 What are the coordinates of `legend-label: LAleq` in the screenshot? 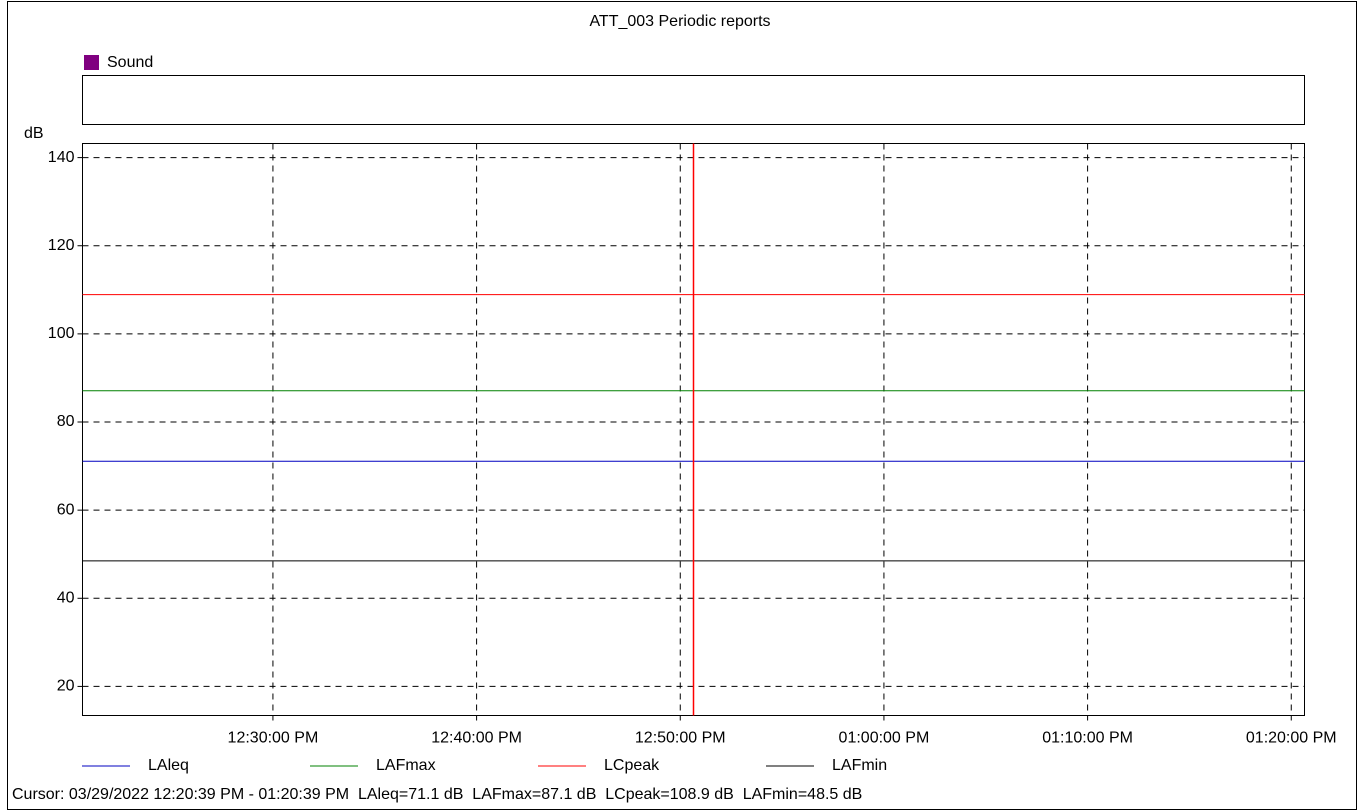 It's located at (168, 765).